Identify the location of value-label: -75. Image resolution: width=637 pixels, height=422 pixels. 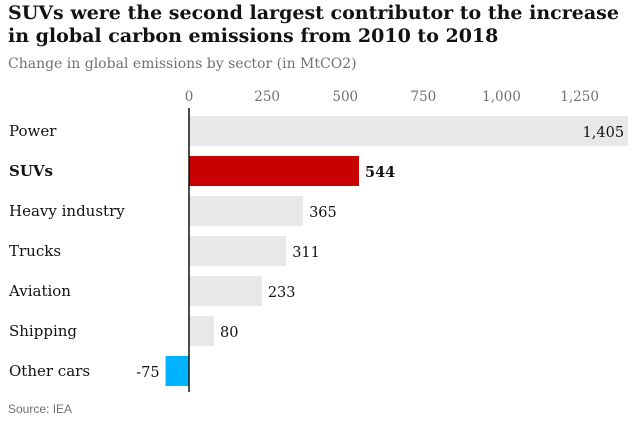
(147, 373).